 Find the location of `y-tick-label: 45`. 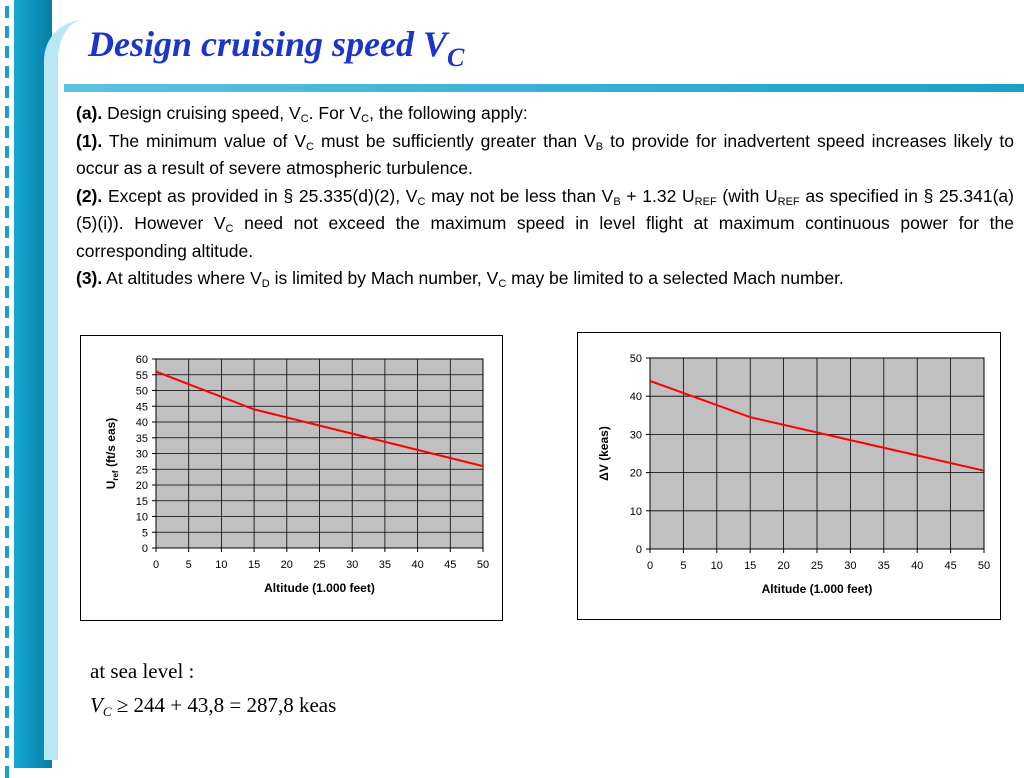

y-tick-label: 45 is located at coordinates (142, 407).